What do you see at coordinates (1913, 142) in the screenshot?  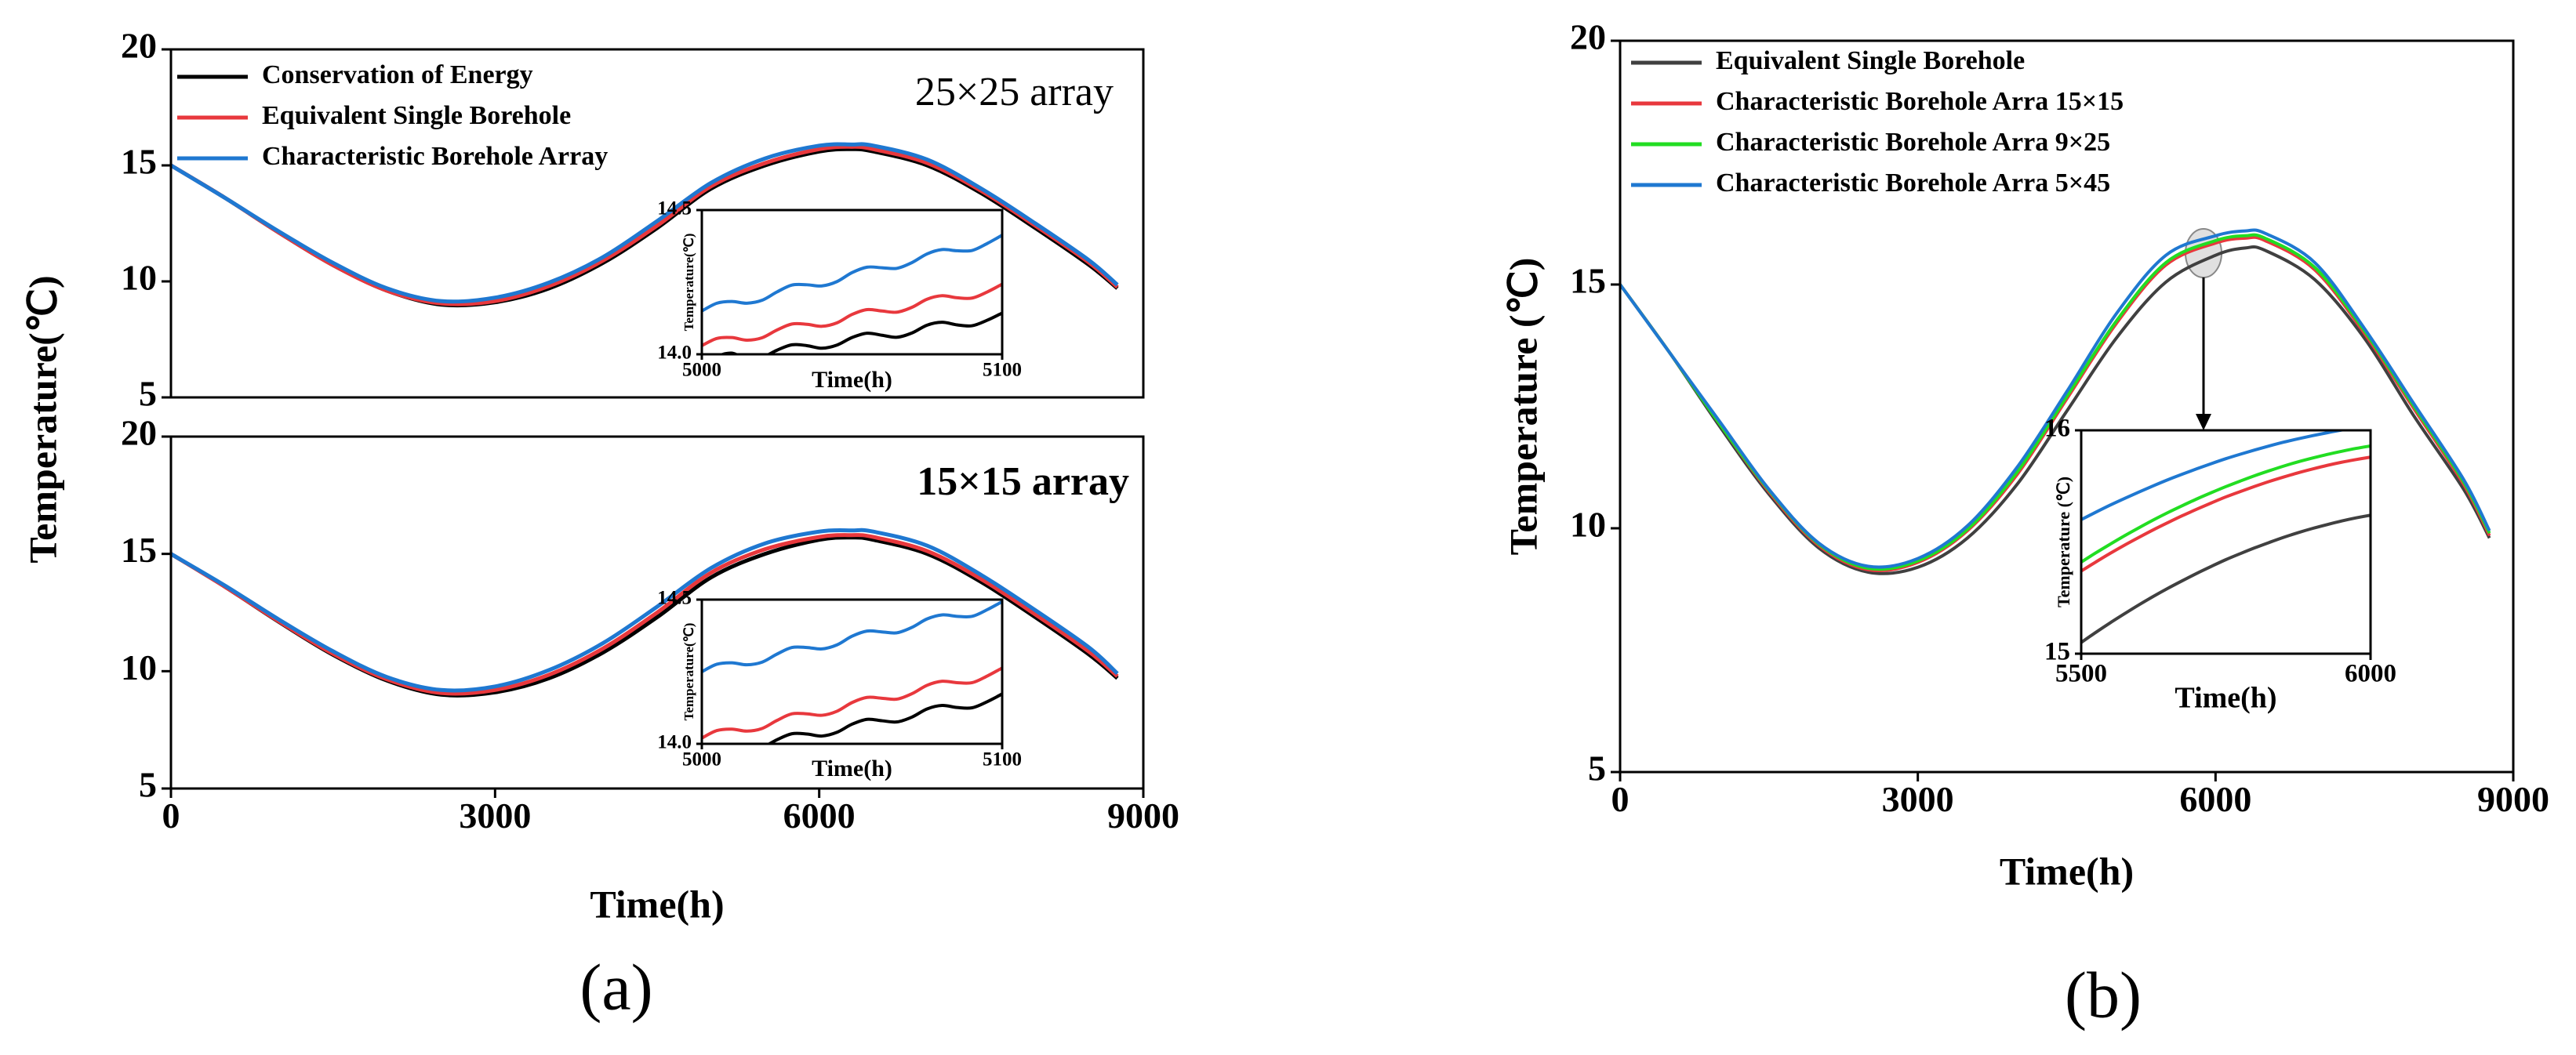 I see `legend-label: Characteristic Borehole Arra 9×25` at bounding box center [1913, 142].